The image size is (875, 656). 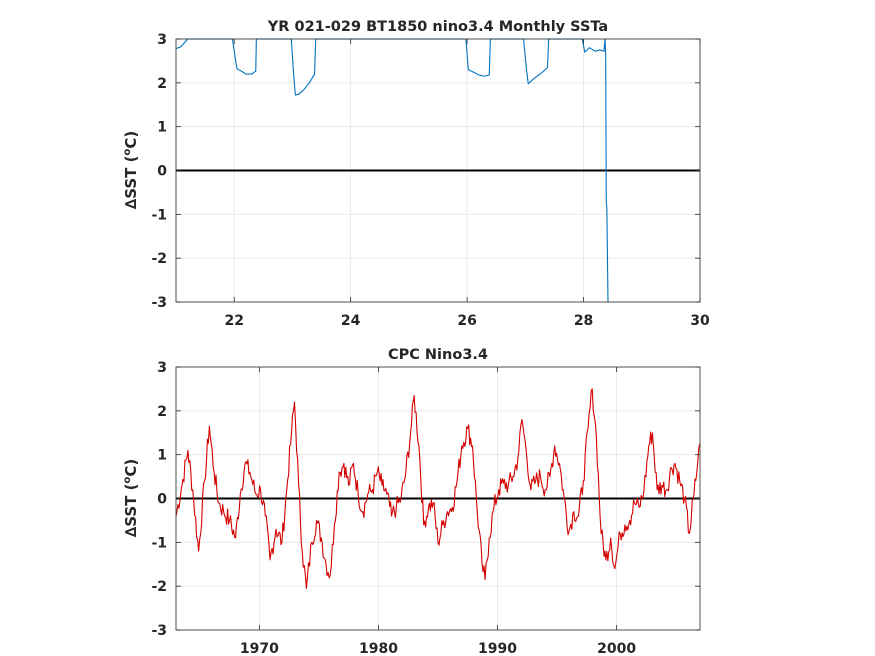 I want to click on x-tick-label: 26, so click(x=466, y=321).